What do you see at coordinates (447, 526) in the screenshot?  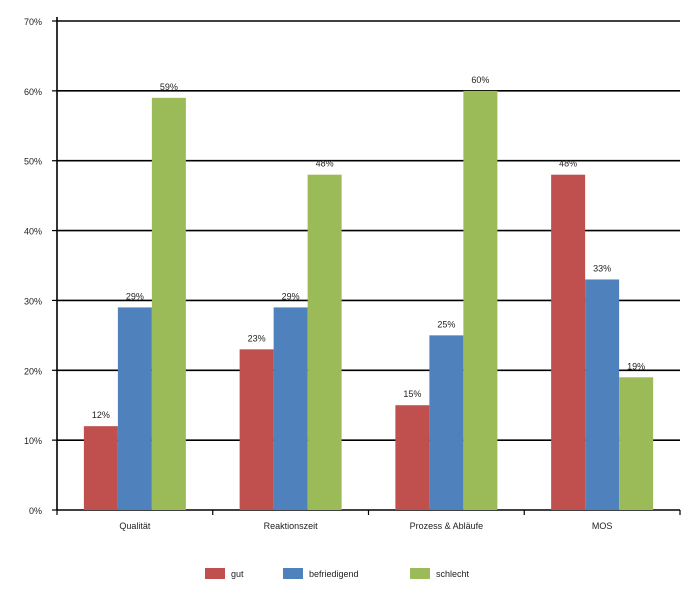 I see `x-tick-label: Prozess & Abläufe` at bounding box center [447, 526].